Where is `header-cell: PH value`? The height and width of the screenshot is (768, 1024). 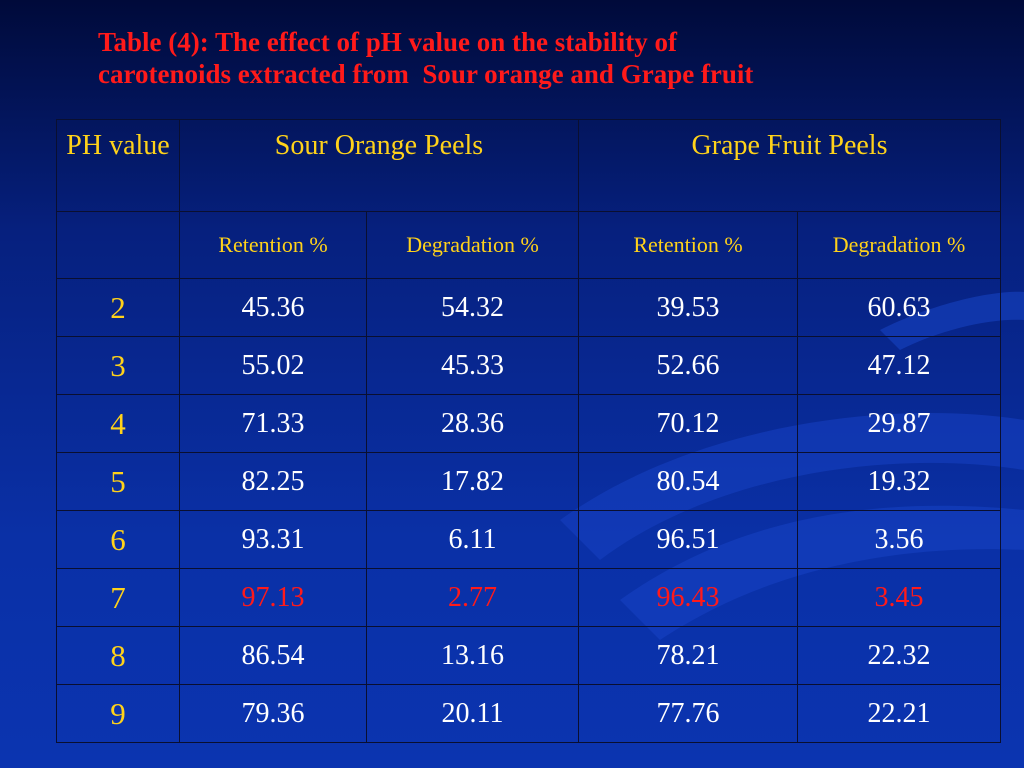
header-cell: PH value is located at coordinates (118, 165).